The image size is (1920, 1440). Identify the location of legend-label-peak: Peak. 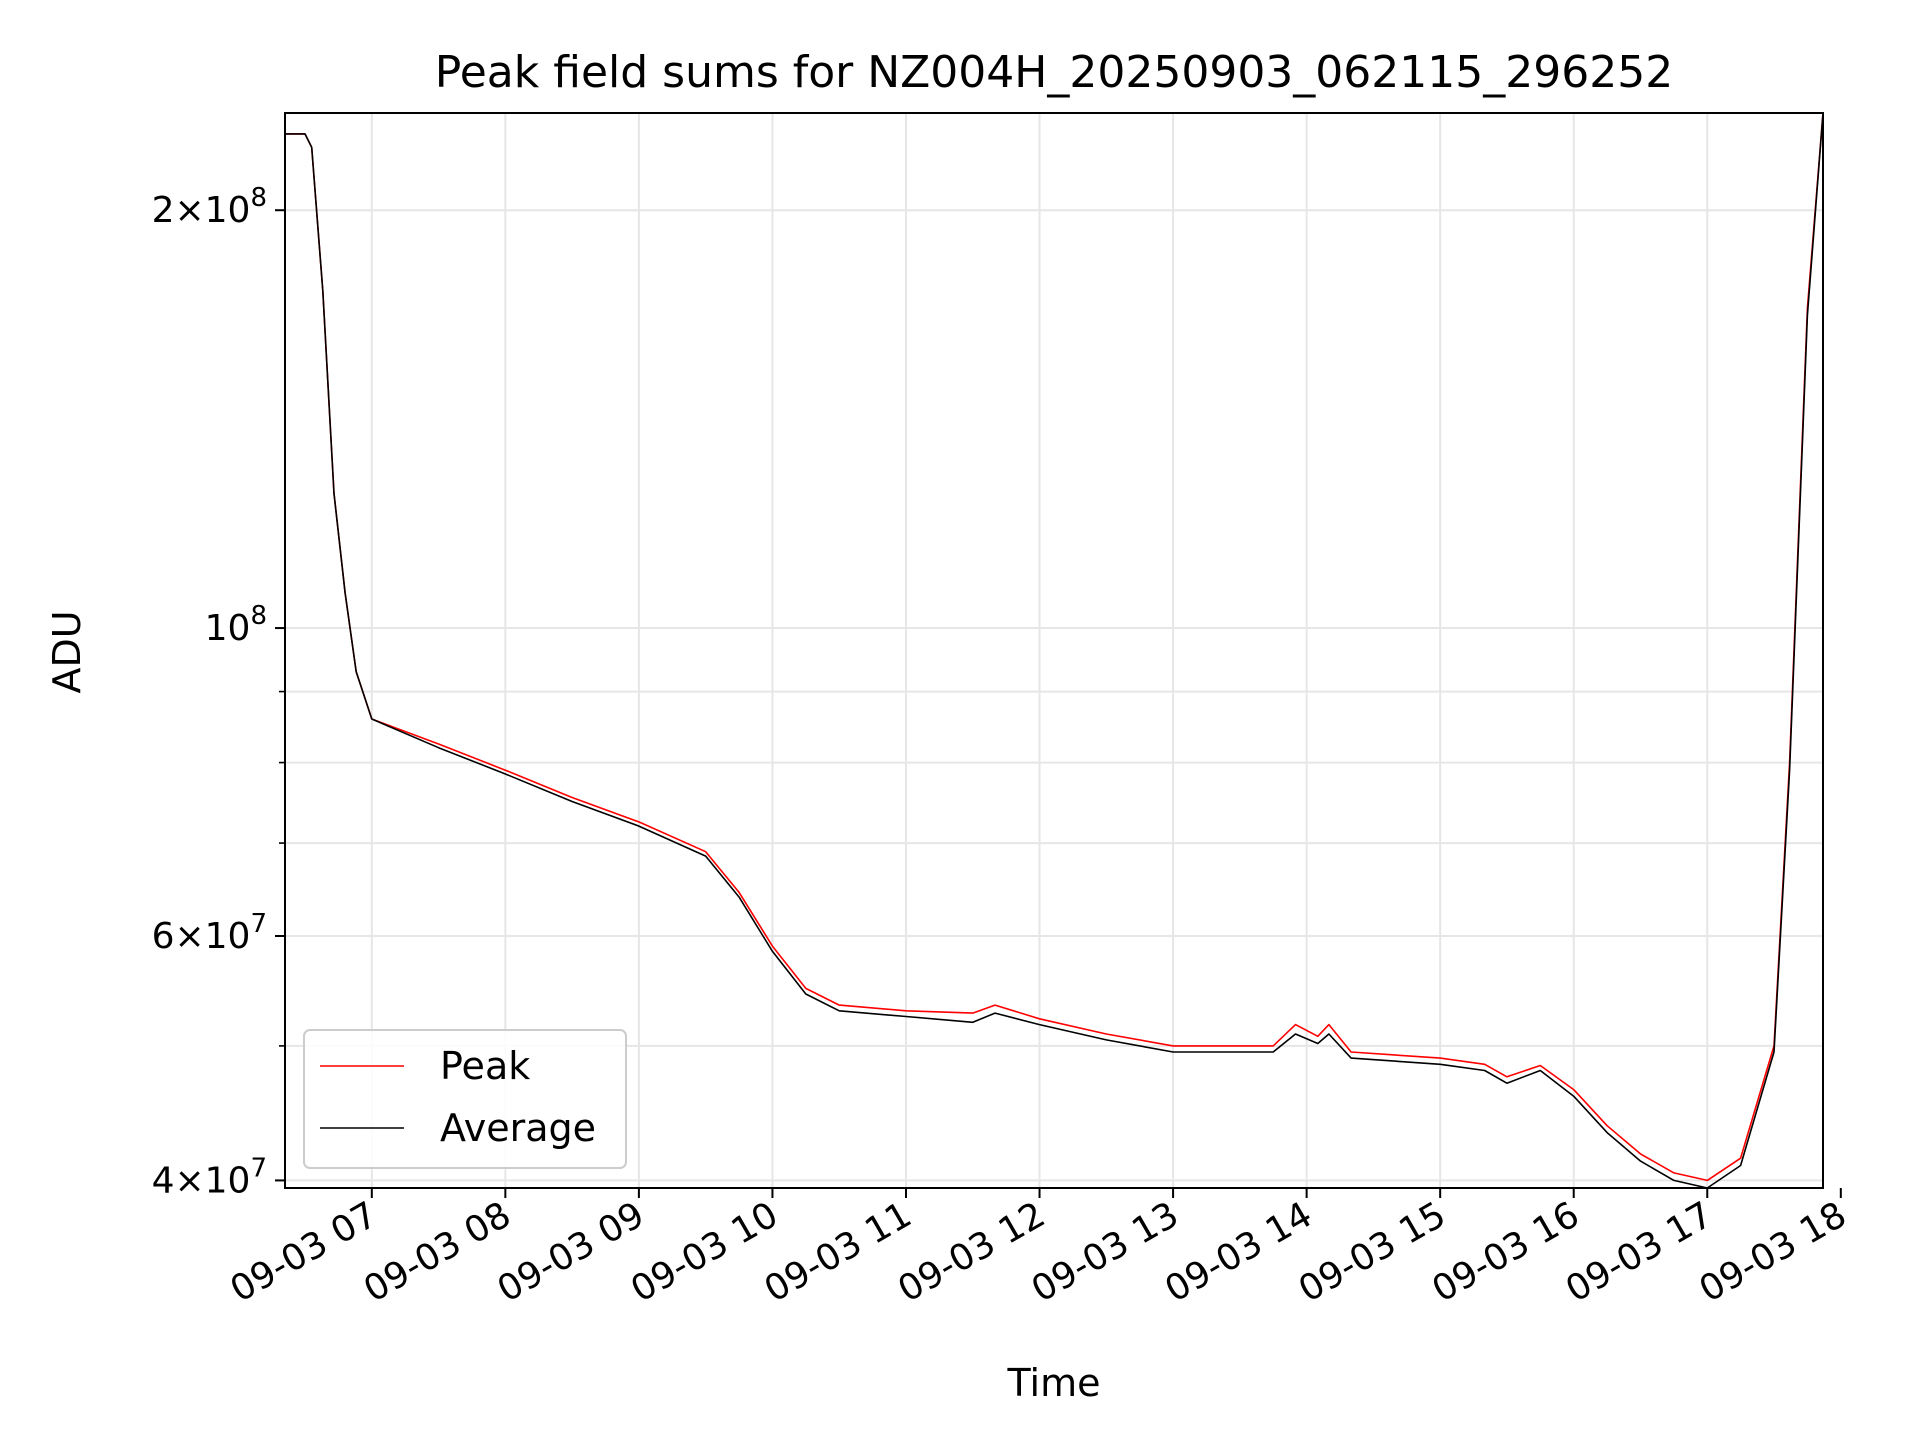
(485, 1066).